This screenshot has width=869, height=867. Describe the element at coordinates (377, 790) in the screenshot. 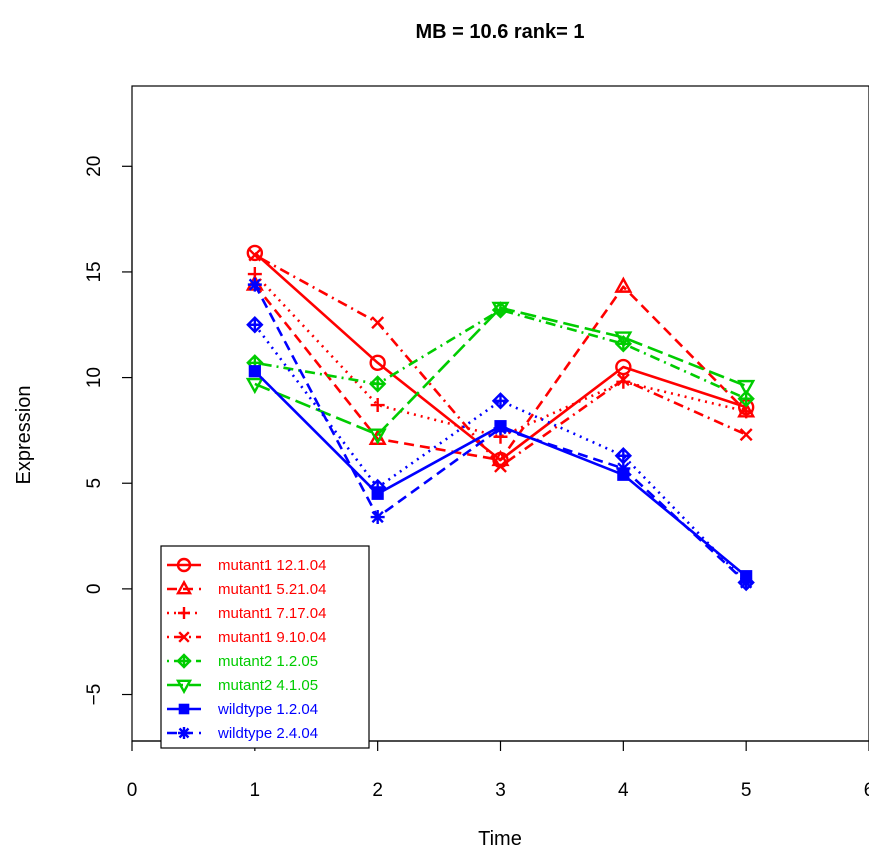

I see `x-tick-label: 2` at that location.